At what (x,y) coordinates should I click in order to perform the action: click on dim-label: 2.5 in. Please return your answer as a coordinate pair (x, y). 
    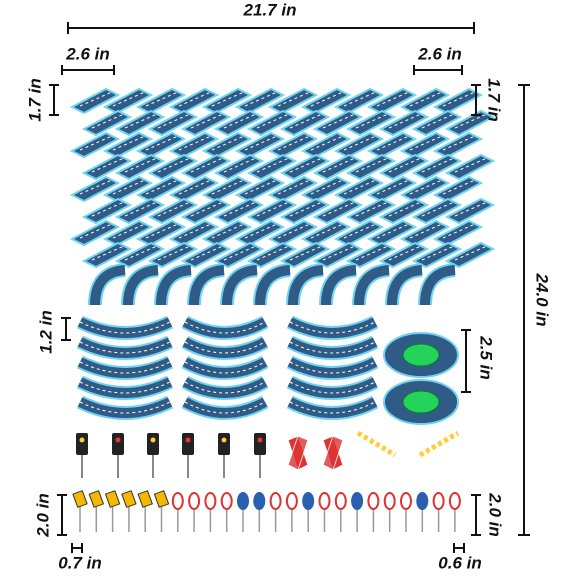
    Looking at the image, I should click on (486, 357).